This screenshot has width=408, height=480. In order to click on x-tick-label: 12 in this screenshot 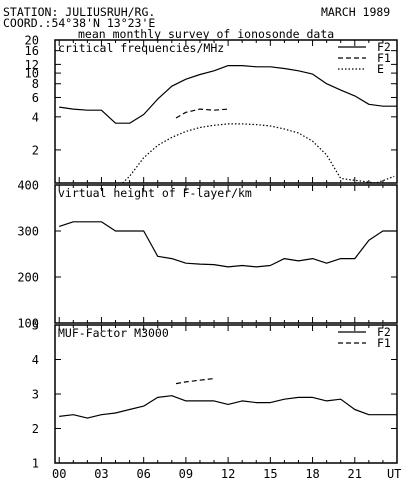, I will do `click(228, 473)`.